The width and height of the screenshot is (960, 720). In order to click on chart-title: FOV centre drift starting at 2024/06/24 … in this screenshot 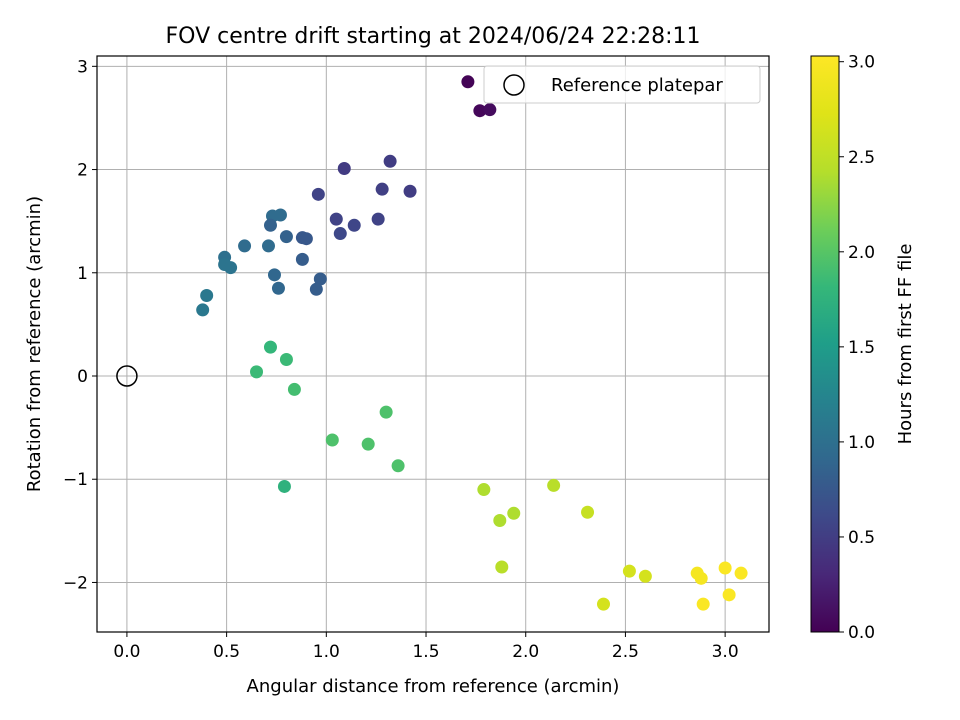, I will do `click(433, 36)`.